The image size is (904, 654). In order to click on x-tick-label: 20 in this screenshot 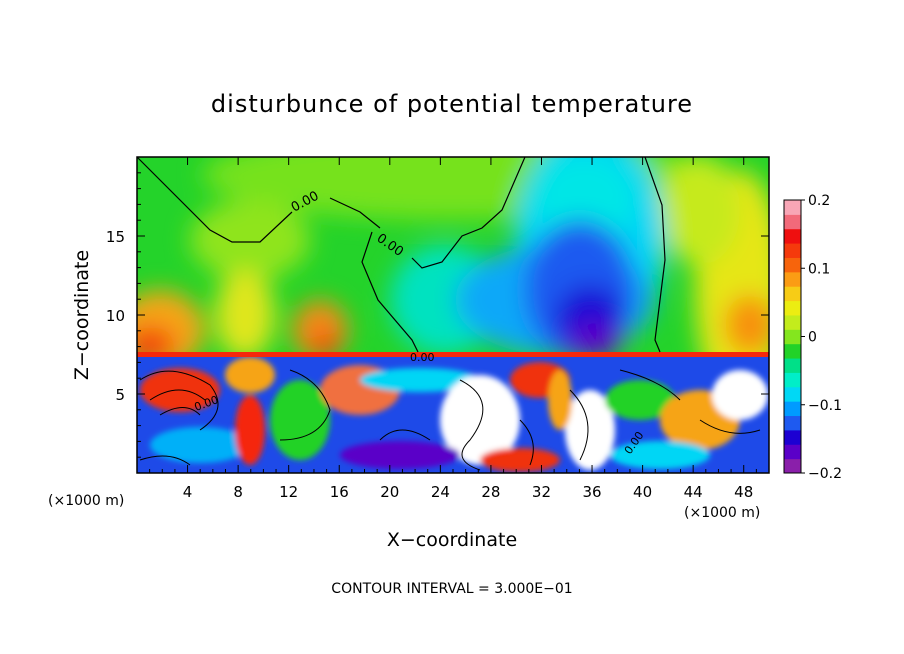, I will do `click(389, 492)`.